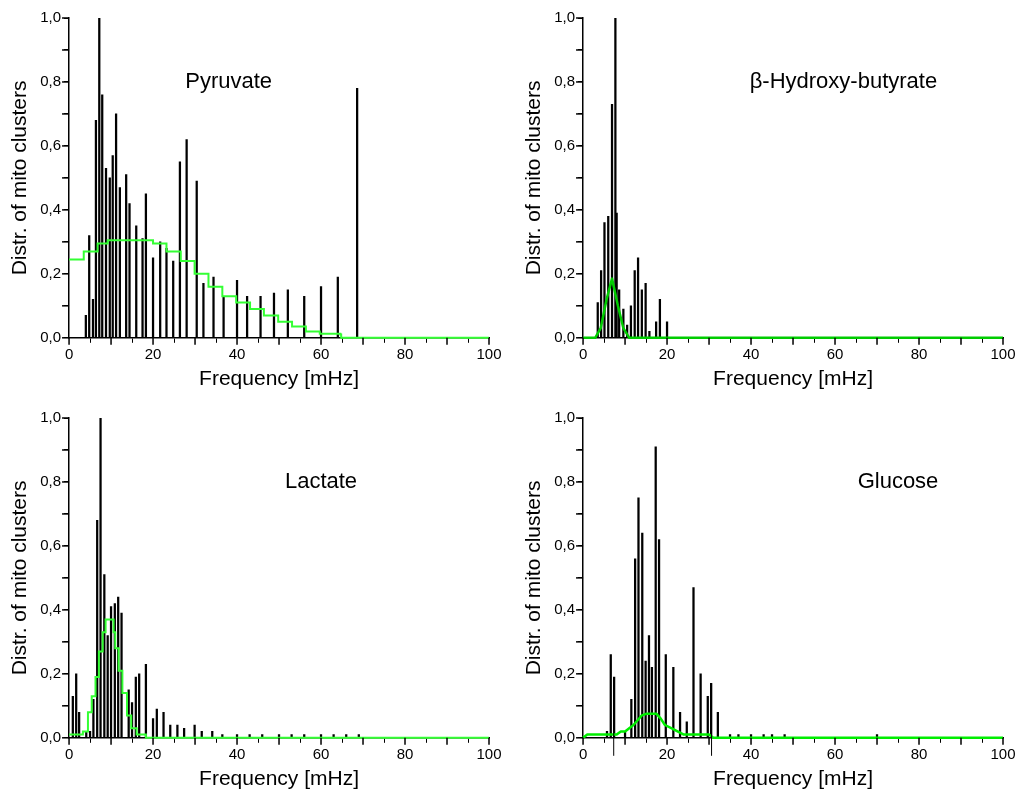 The width and height of the screenshot is (1027, 801). Describe the element at coordinates (321, 481) in the screenshot. I see `text: Lactate` at that location.